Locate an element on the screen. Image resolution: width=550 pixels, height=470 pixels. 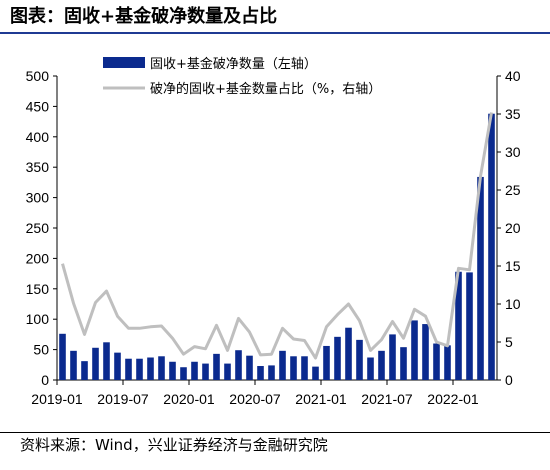
right-tick-label: 20 is located at coordinates (513, 228).